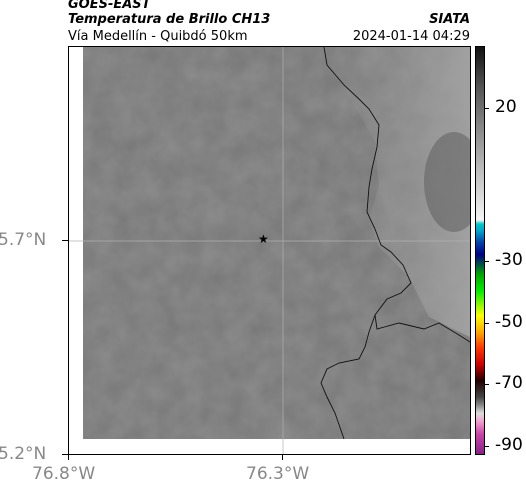 This screenshot has height=491, width=526. What do you see at coordinates (23, 240) in the screenshot?
I see `lat-label-1: 5.7°N` at bounding box center [23, 240].